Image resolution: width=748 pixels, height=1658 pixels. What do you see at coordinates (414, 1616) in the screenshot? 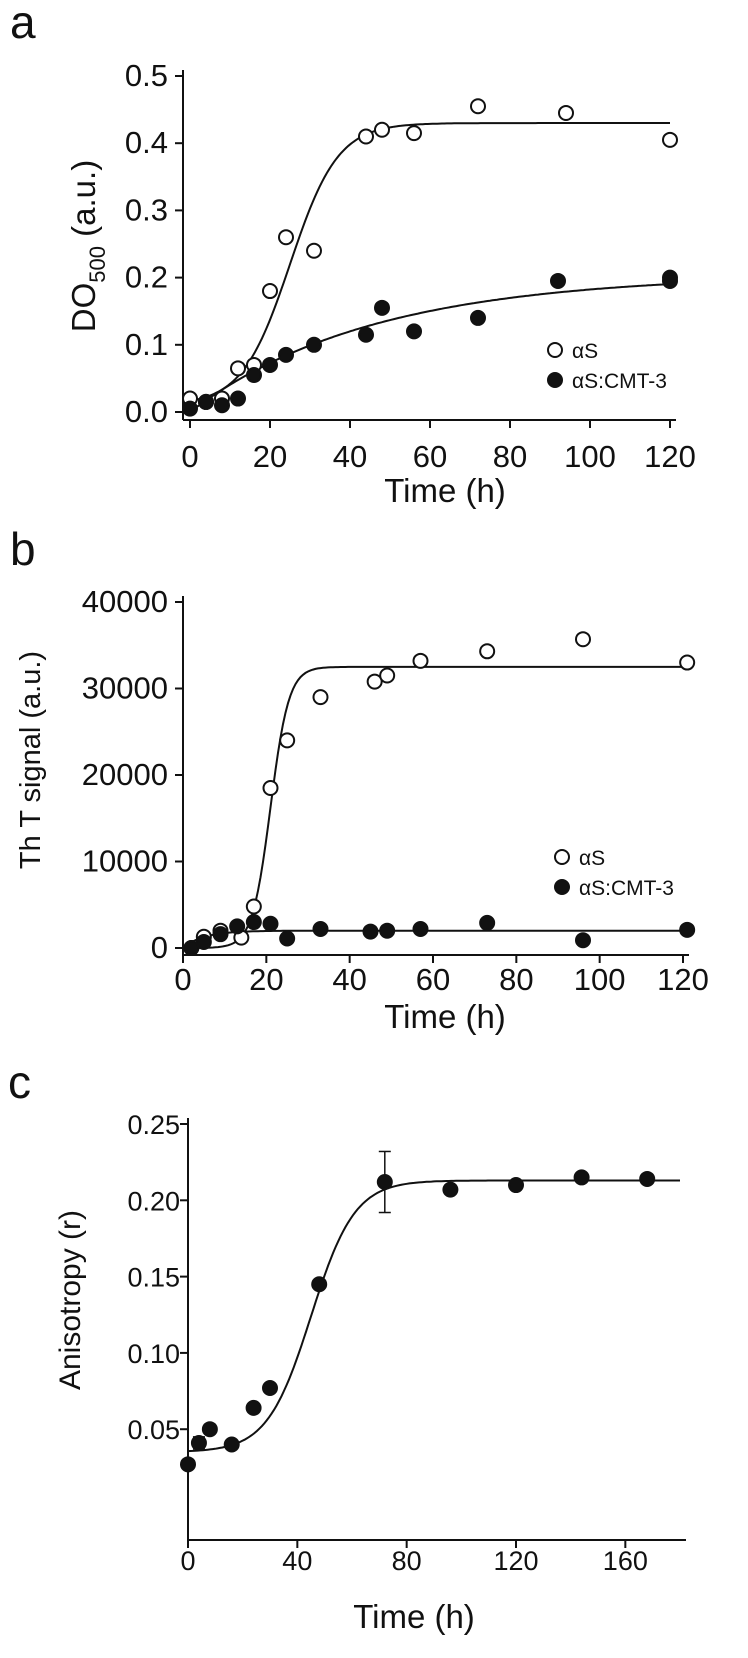
I see `panel-c-x-axis-label: Time (h)` at bounding box center [414, 1616].